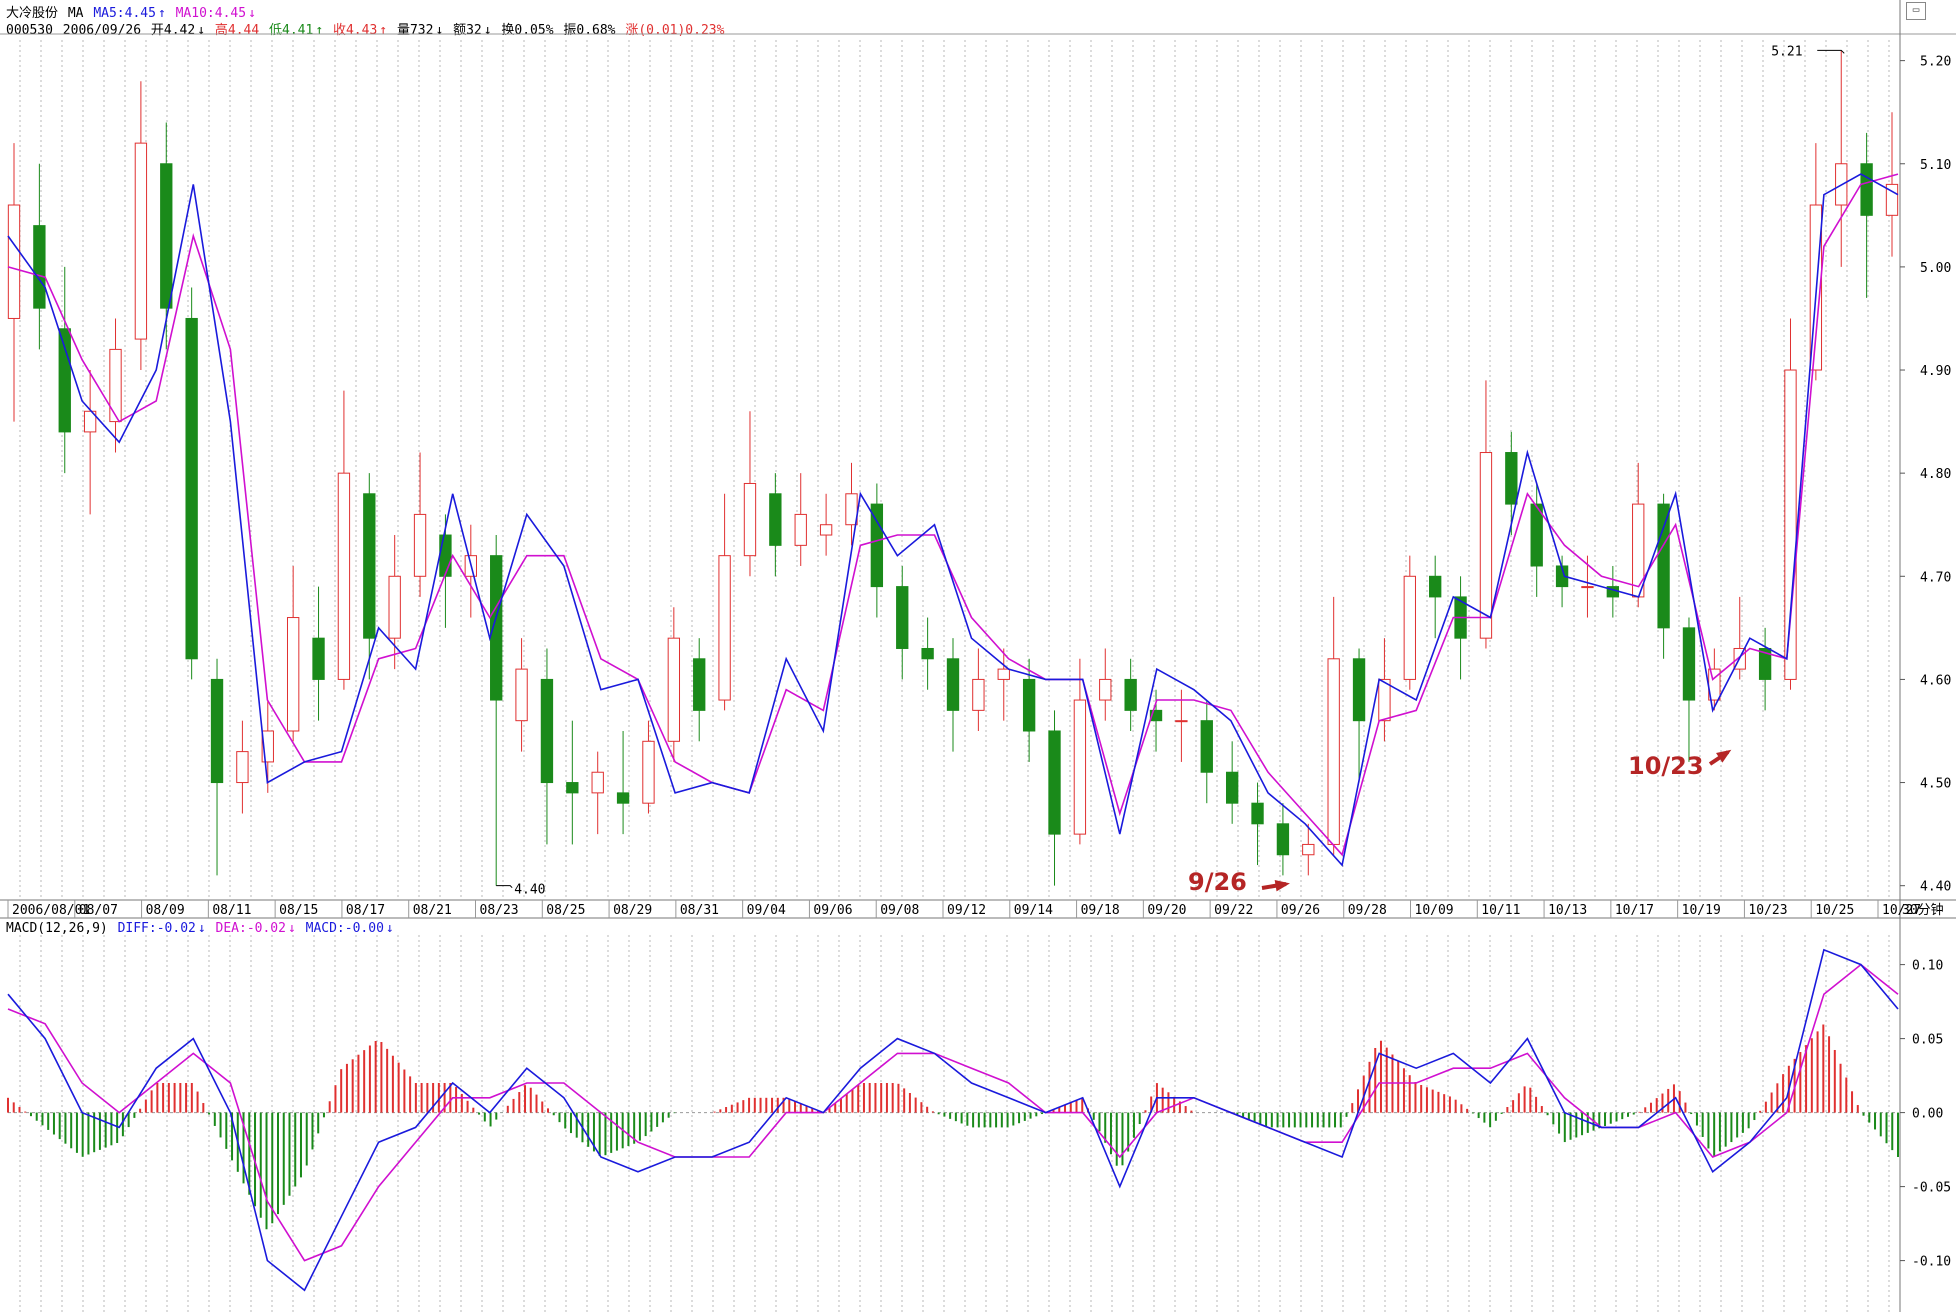 This screenshot has width=1956, height=1312. Describe the element at coordinates (1935, 577) in the screenshot. I see `price-tick-label: 4.70` at that location.